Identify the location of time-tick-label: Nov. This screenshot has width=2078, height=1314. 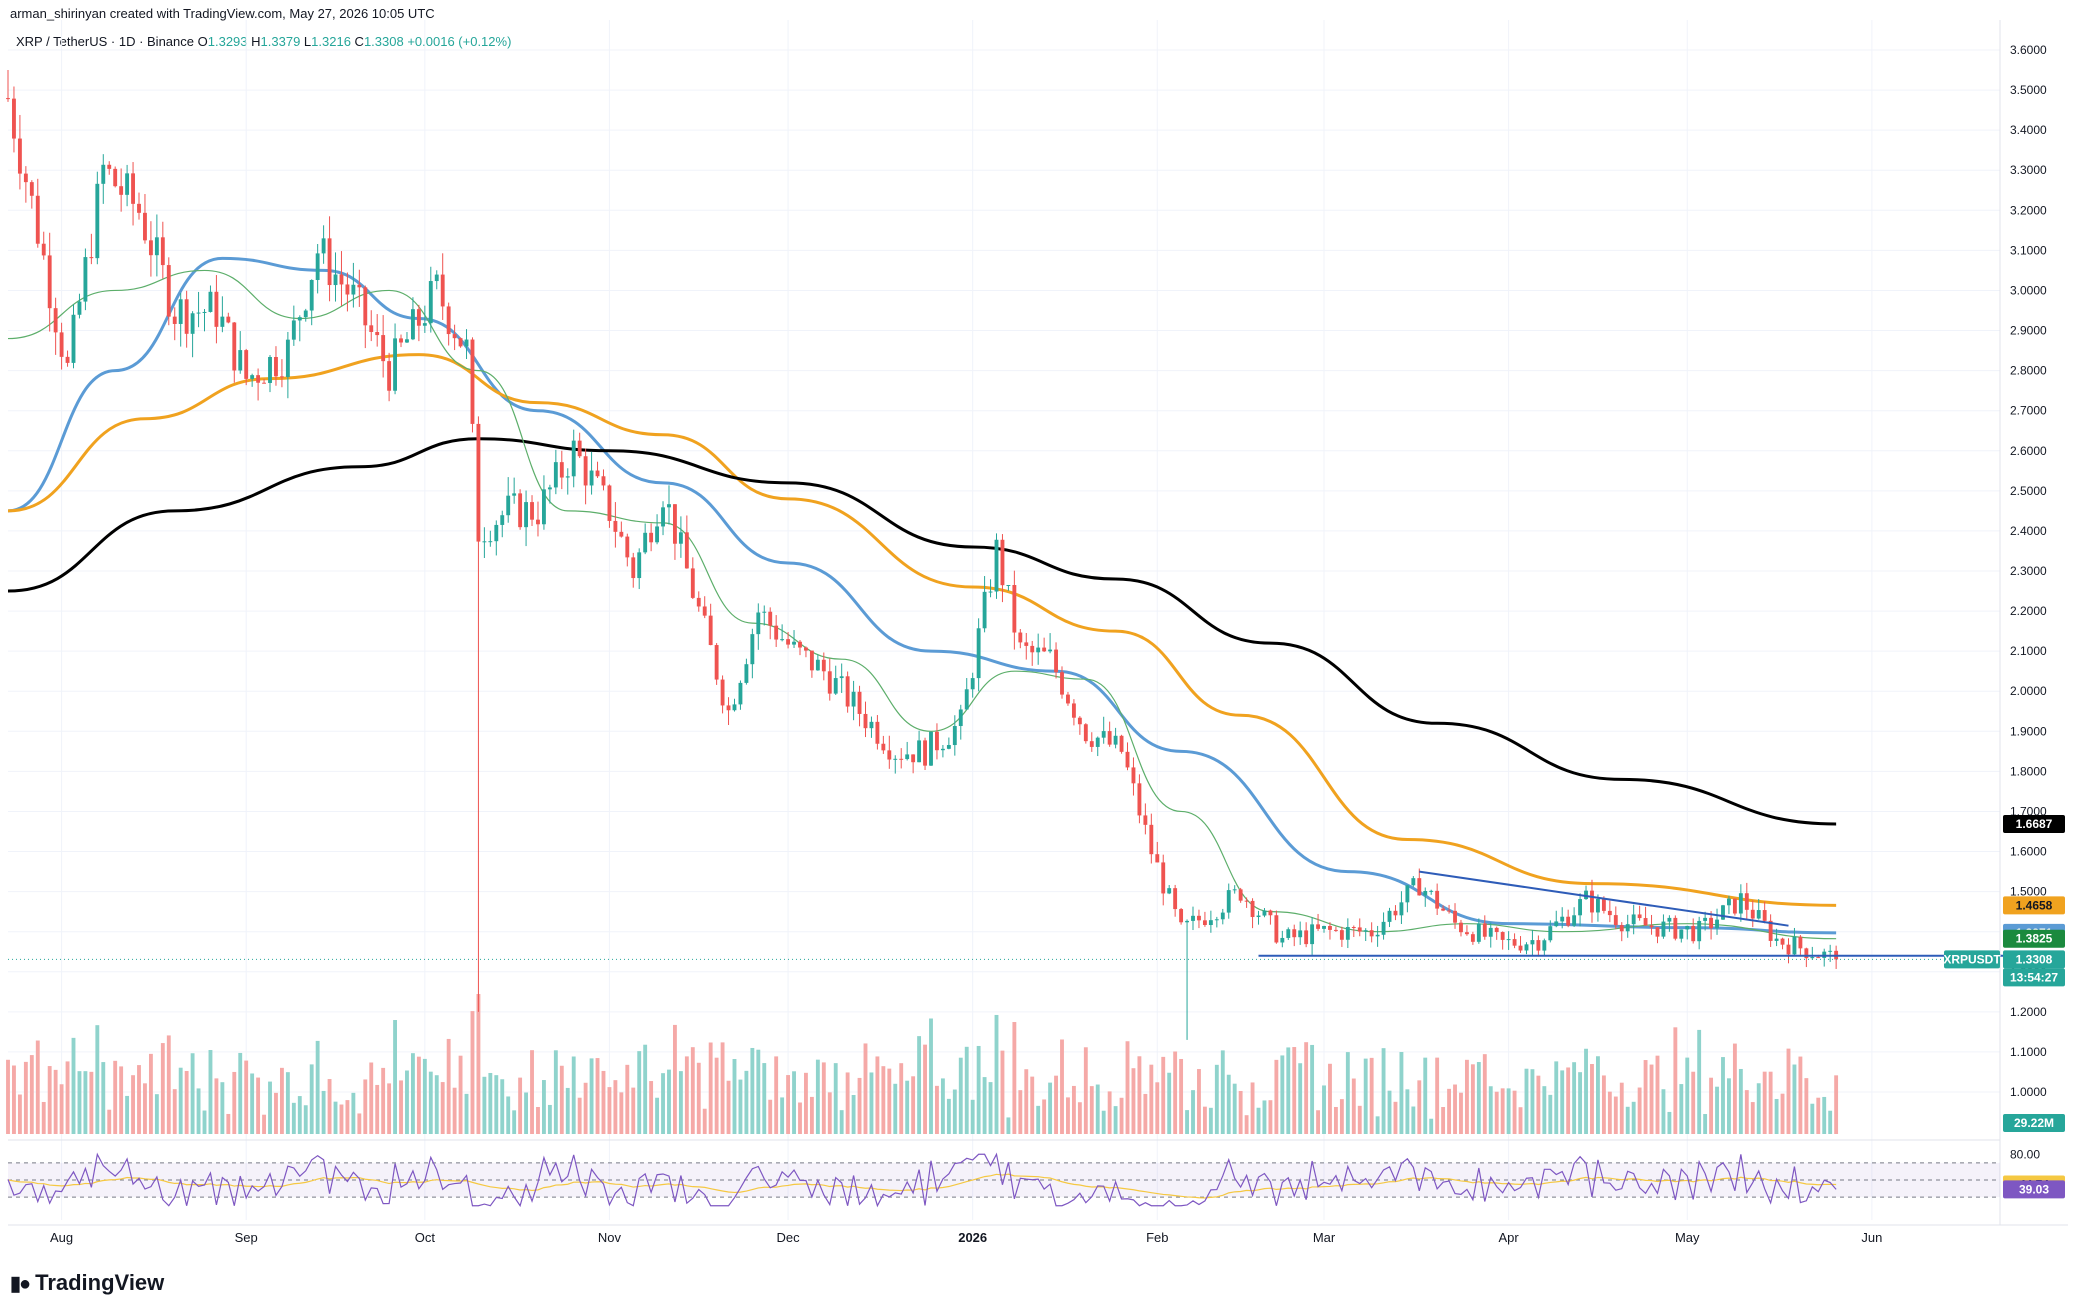
(610, 1237).